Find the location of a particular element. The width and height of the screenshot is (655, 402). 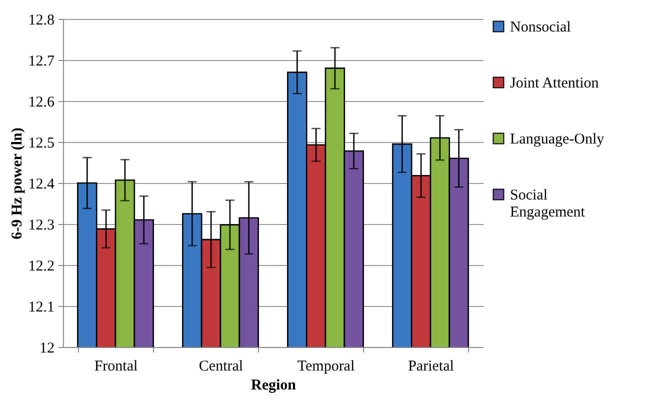

x-axis-title: Region is located at coordinates (274, 386).